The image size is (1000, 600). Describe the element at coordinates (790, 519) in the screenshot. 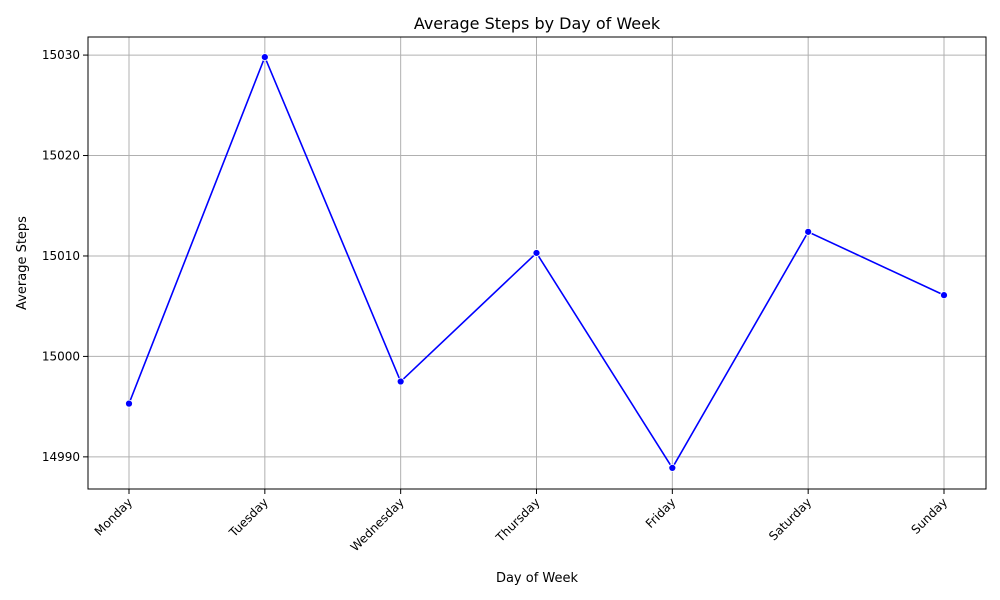

I see `x-tick-label: Saturday` at that location.